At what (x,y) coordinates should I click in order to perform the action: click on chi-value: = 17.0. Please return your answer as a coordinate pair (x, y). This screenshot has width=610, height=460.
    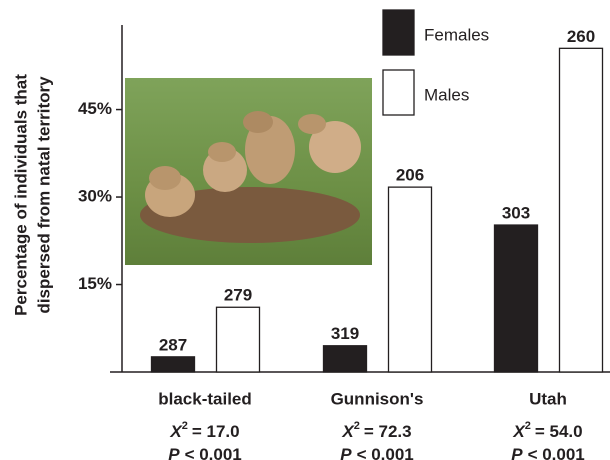
    Looking at the image, I should click on (216, 431).